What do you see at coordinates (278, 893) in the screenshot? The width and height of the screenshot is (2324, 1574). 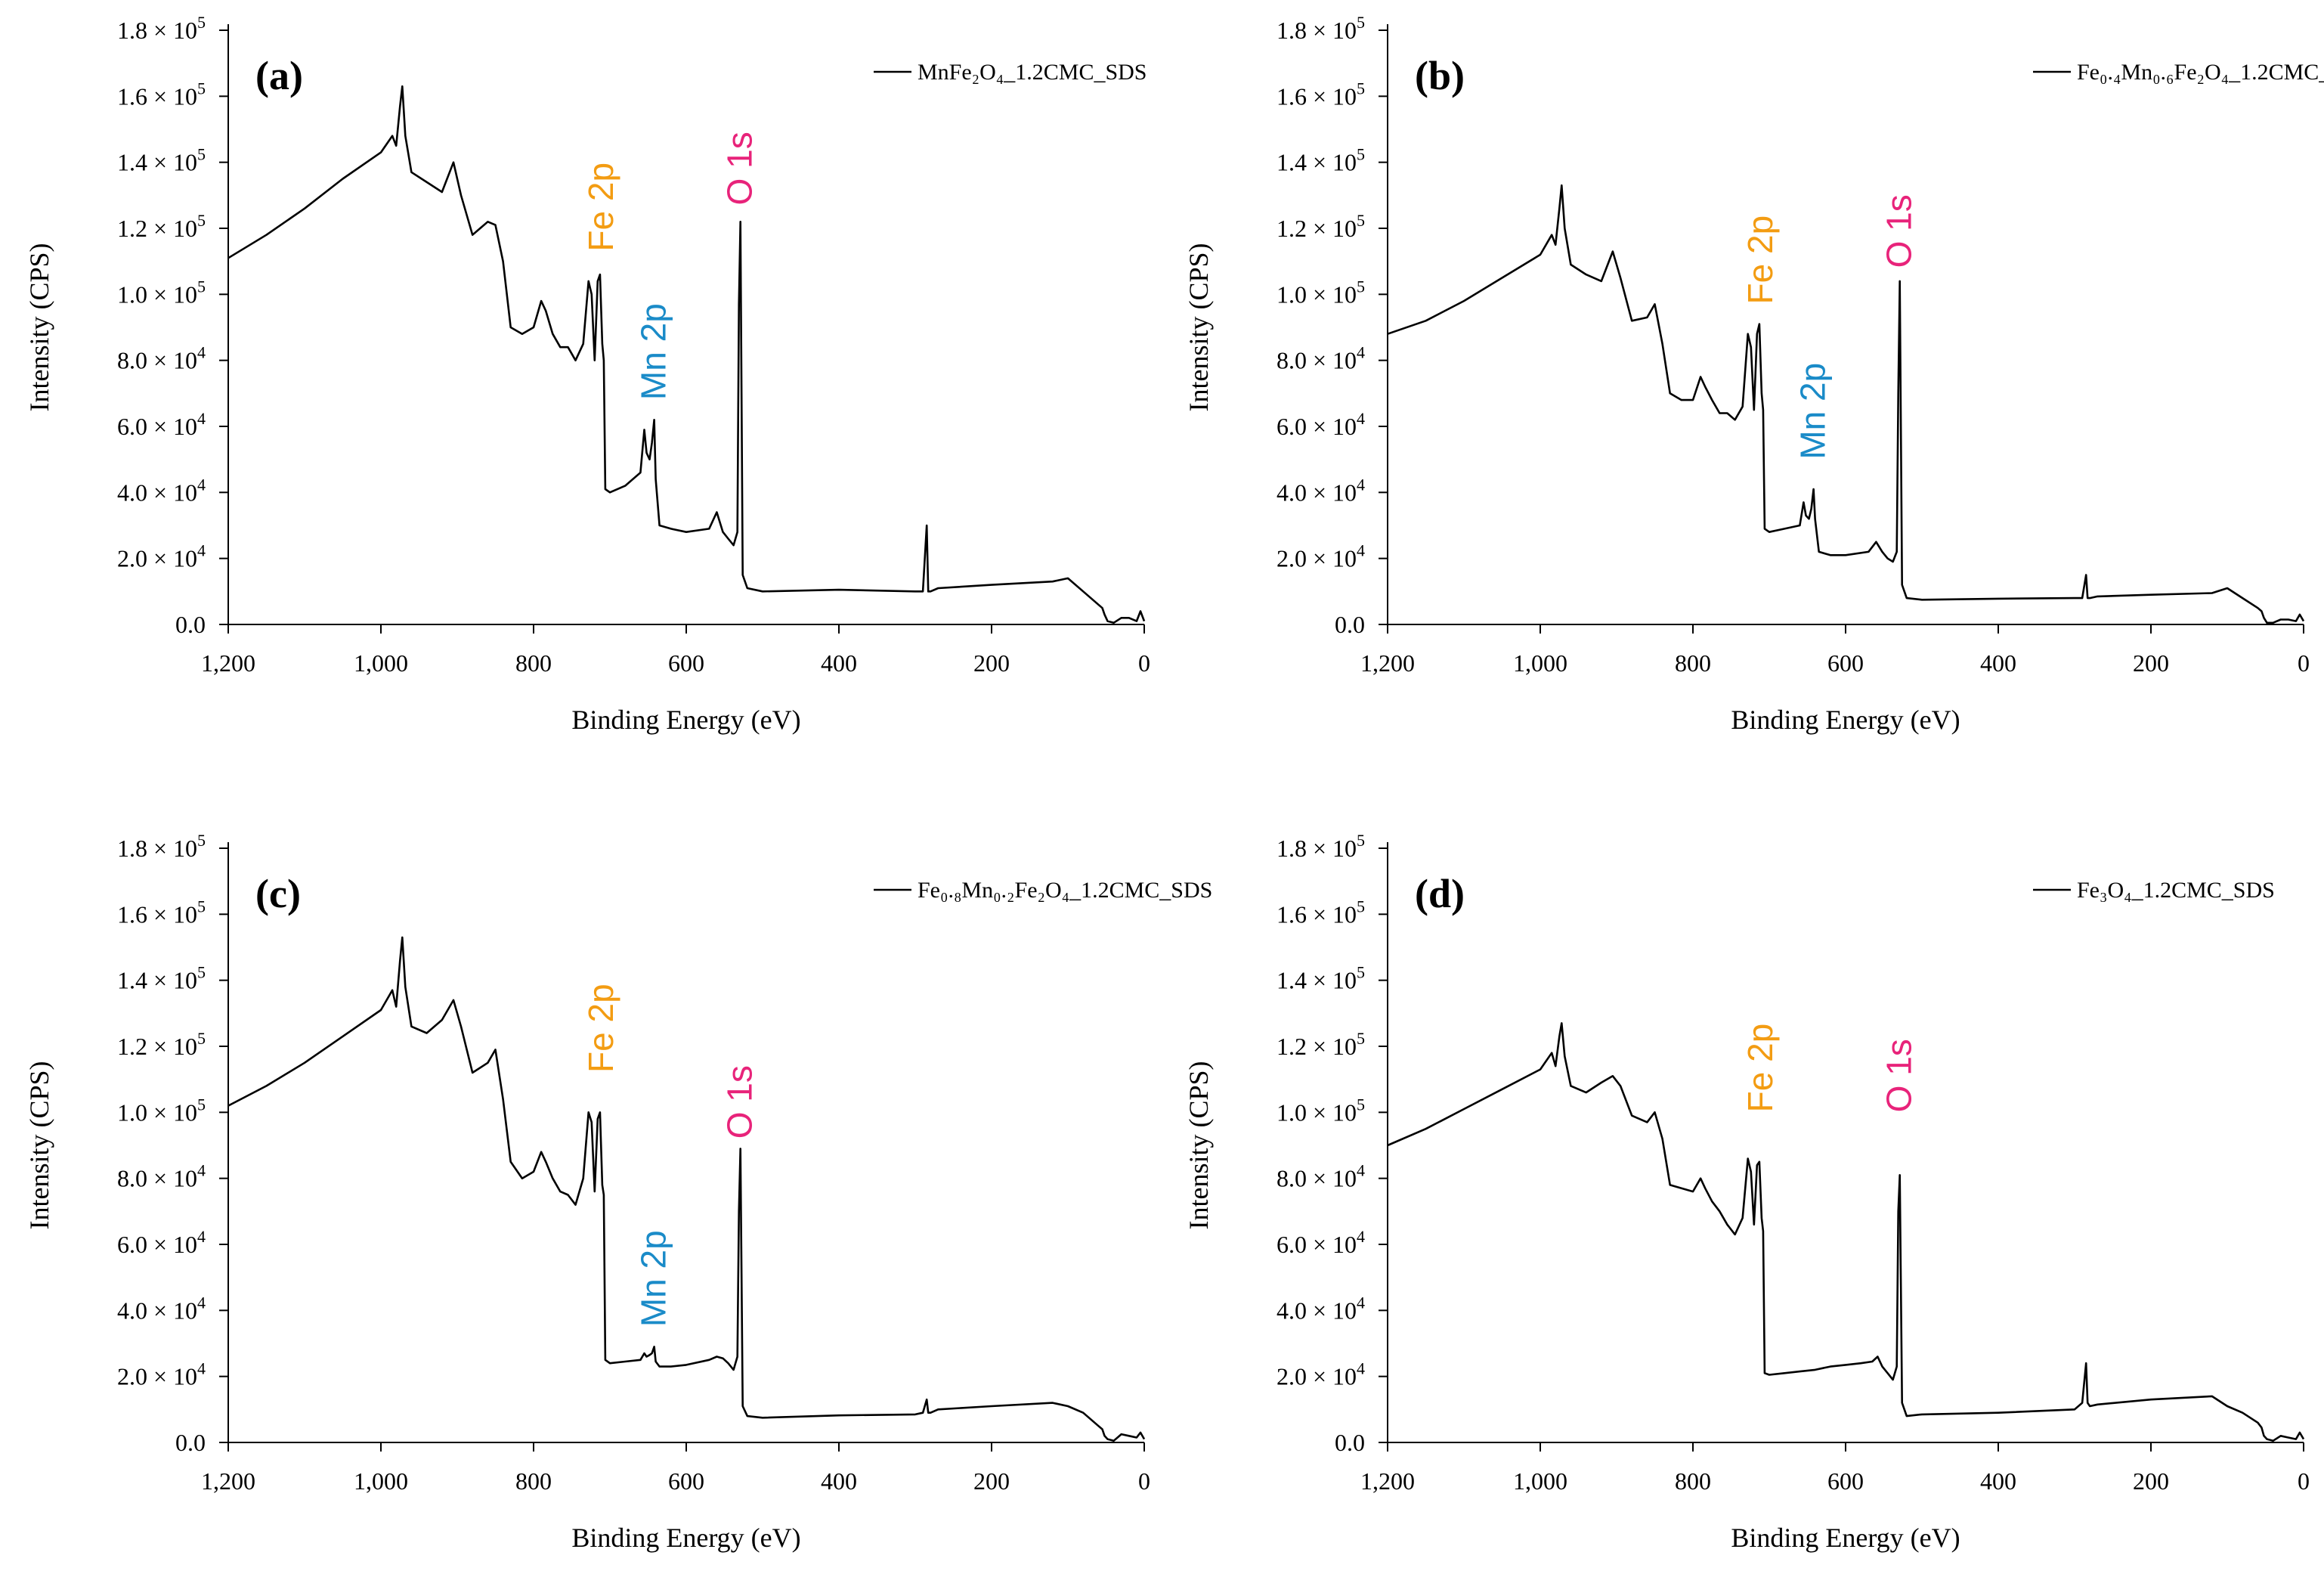 I see `panel-letter: (c)` at bounding box center [278, 893].